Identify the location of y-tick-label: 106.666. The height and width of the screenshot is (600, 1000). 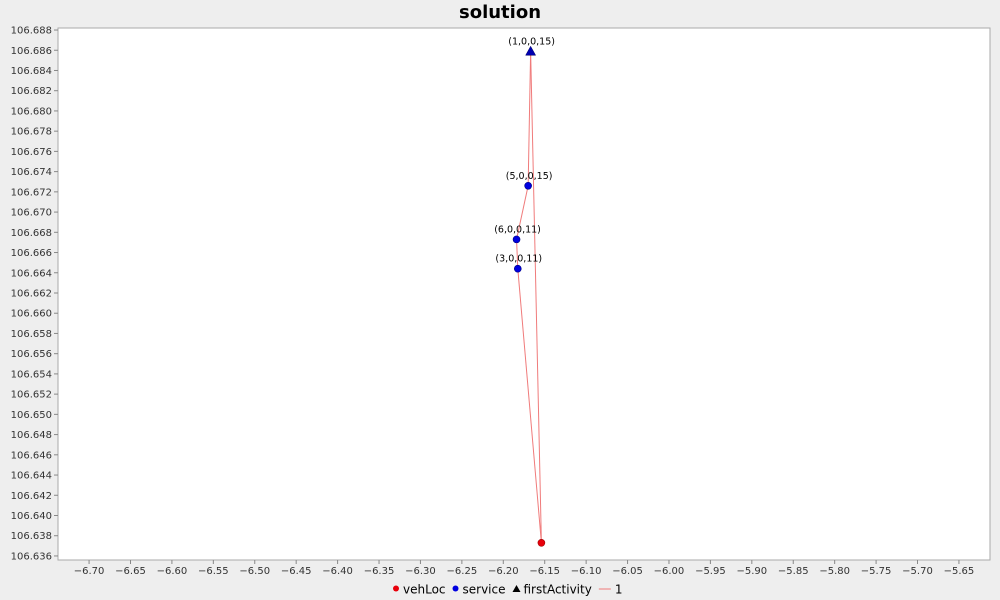
(31, 253).